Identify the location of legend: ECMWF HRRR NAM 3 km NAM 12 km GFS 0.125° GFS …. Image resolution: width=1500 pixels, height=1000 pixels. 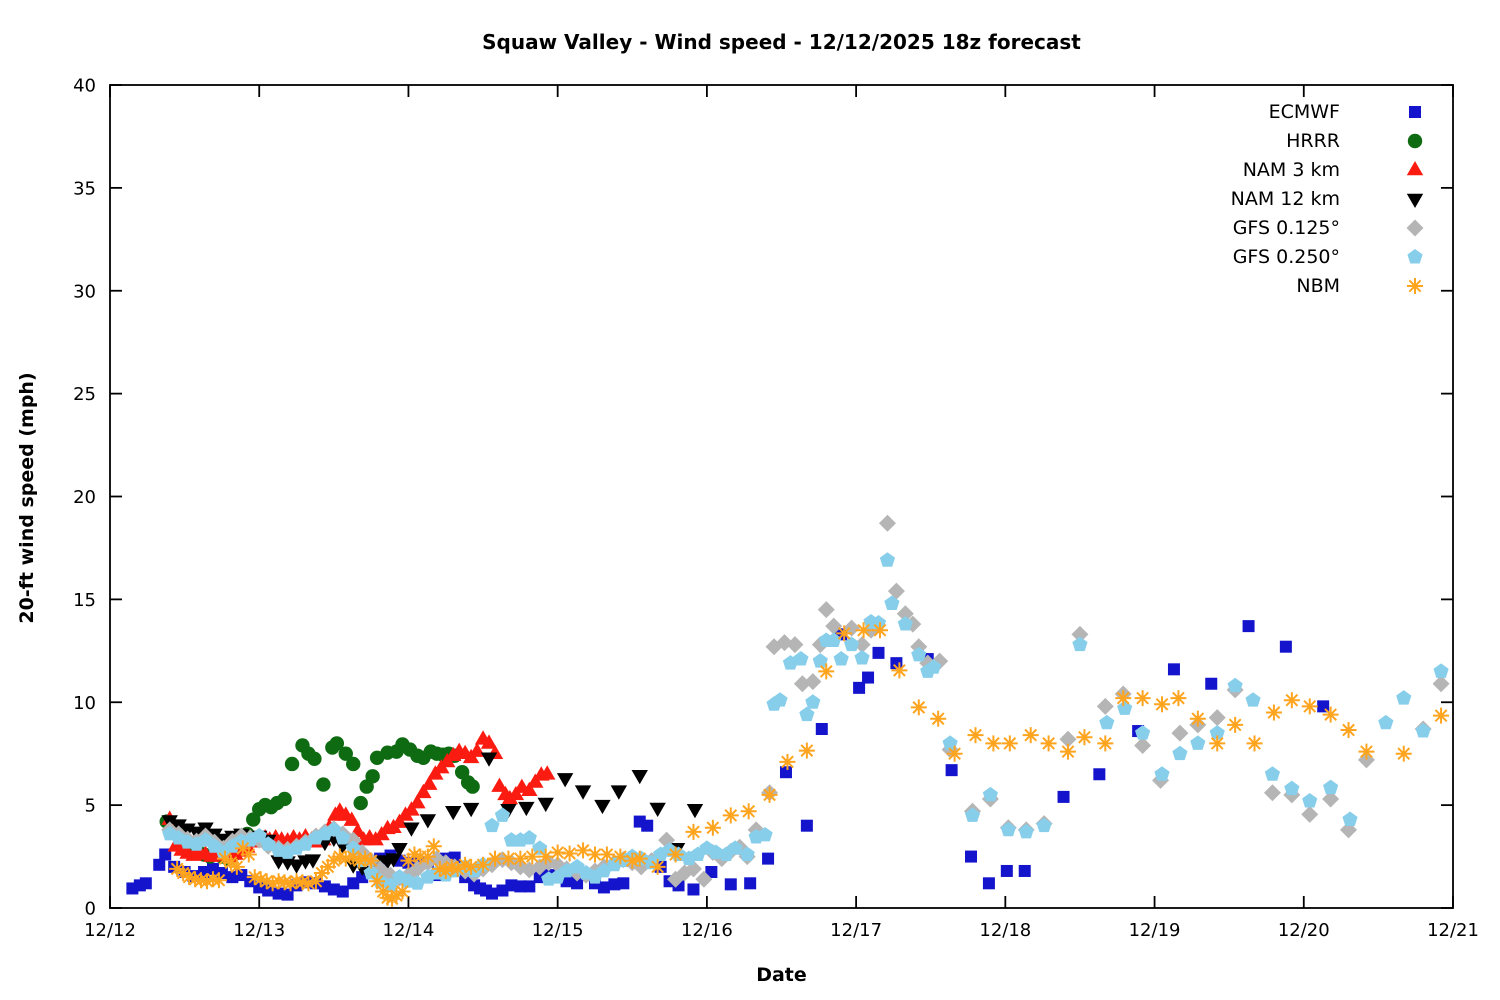
(1327, 199).